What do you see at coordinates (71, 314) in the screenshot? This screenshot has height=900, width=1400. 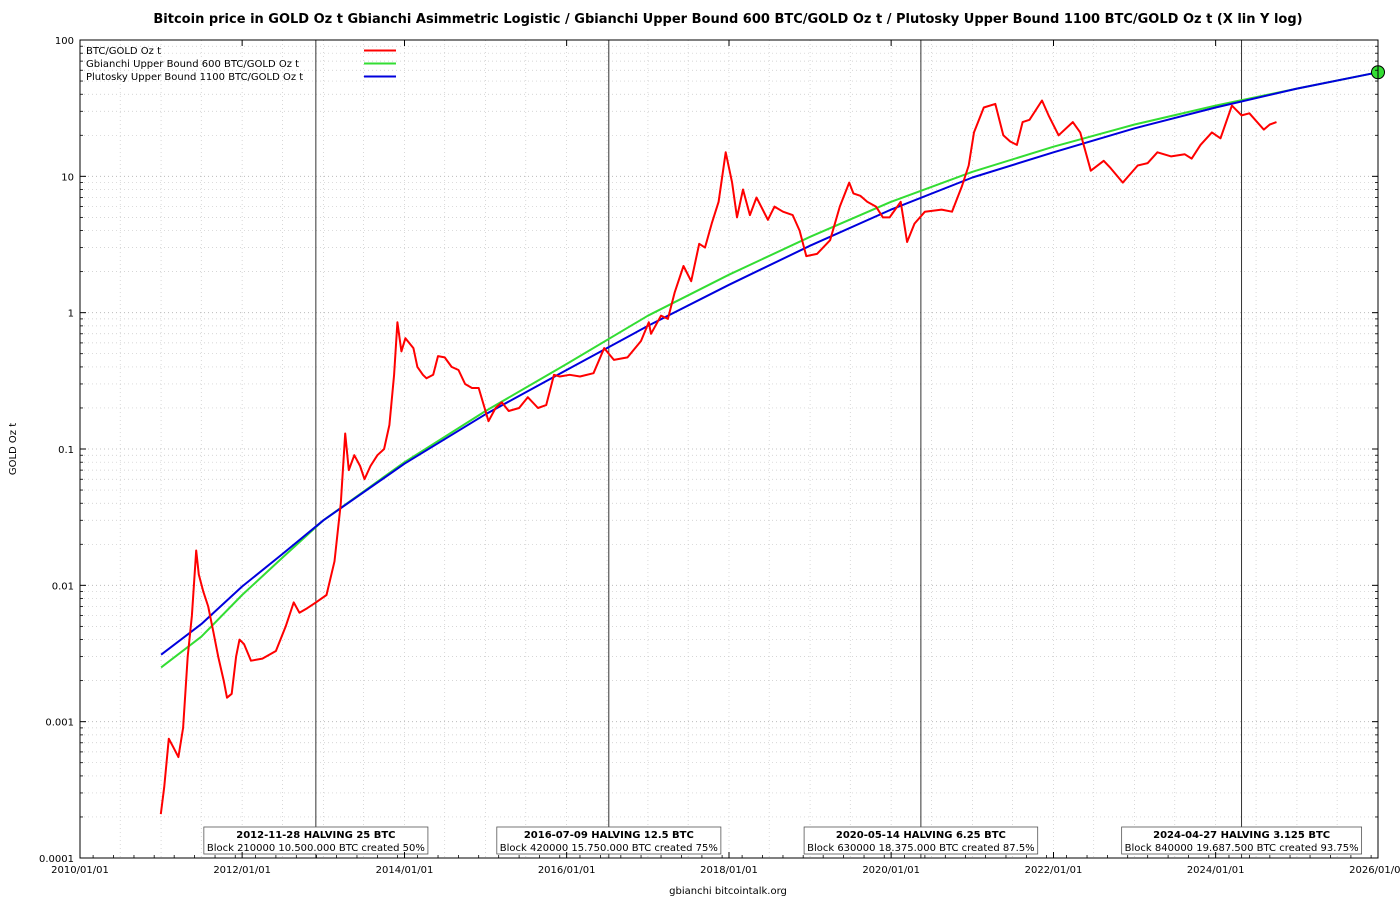 I see `y-tick-label: 1` at bounding box center [71, 314].